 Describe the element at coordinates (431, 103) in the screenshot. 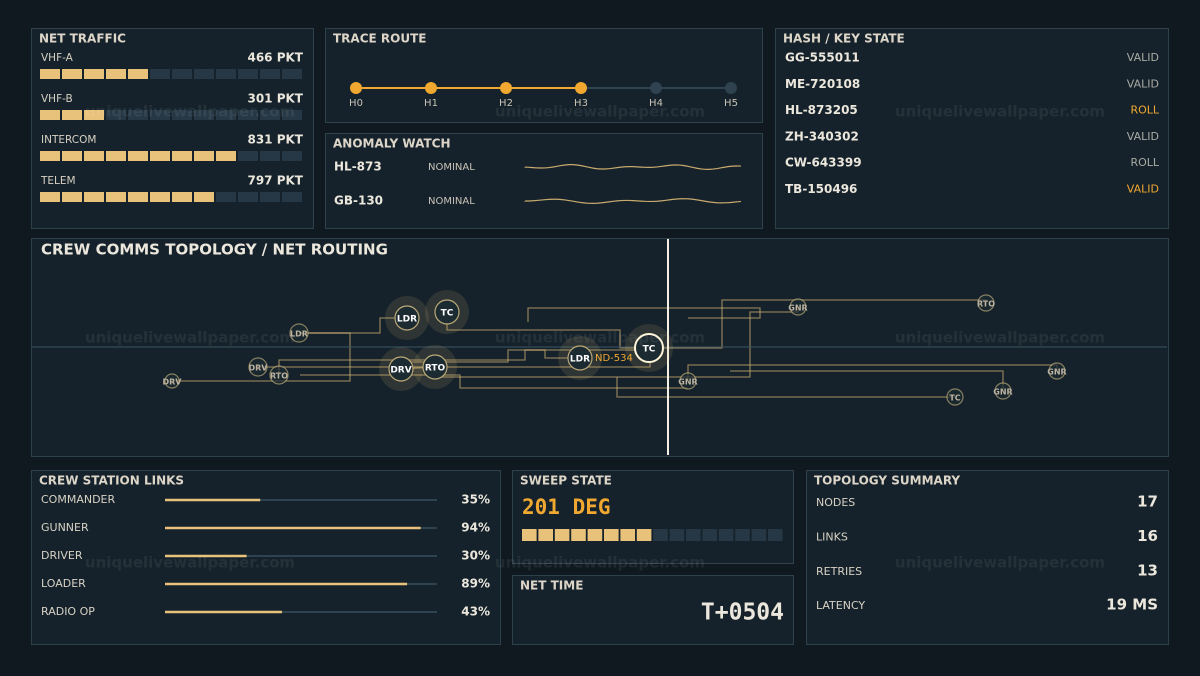

I see `label: H1` at that location.